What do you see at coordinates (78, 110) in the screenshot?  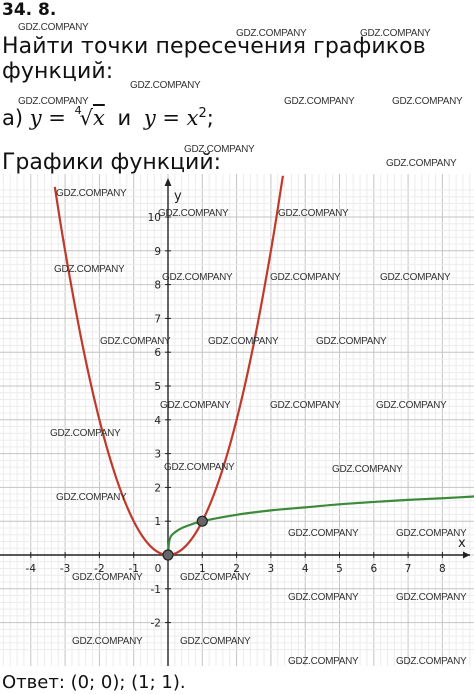 I see `root-index: 4` at bounding box center [78, 110].